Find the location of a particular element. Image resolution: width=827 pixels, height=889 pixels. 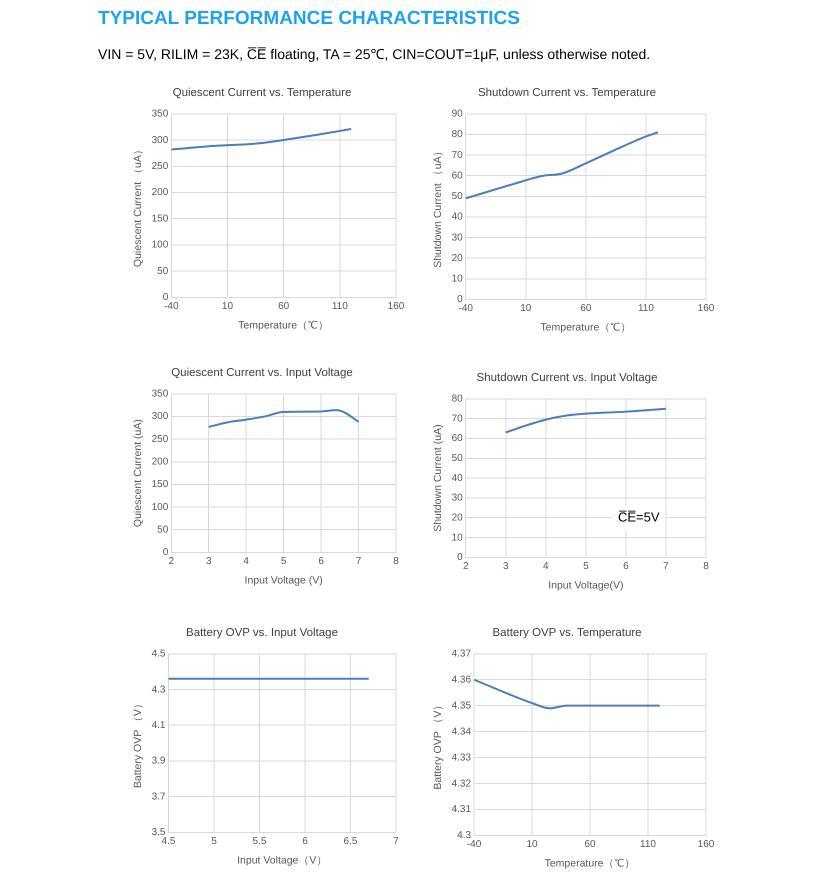

y-tick-label: 4.34 is located at coordinates (462, 732).